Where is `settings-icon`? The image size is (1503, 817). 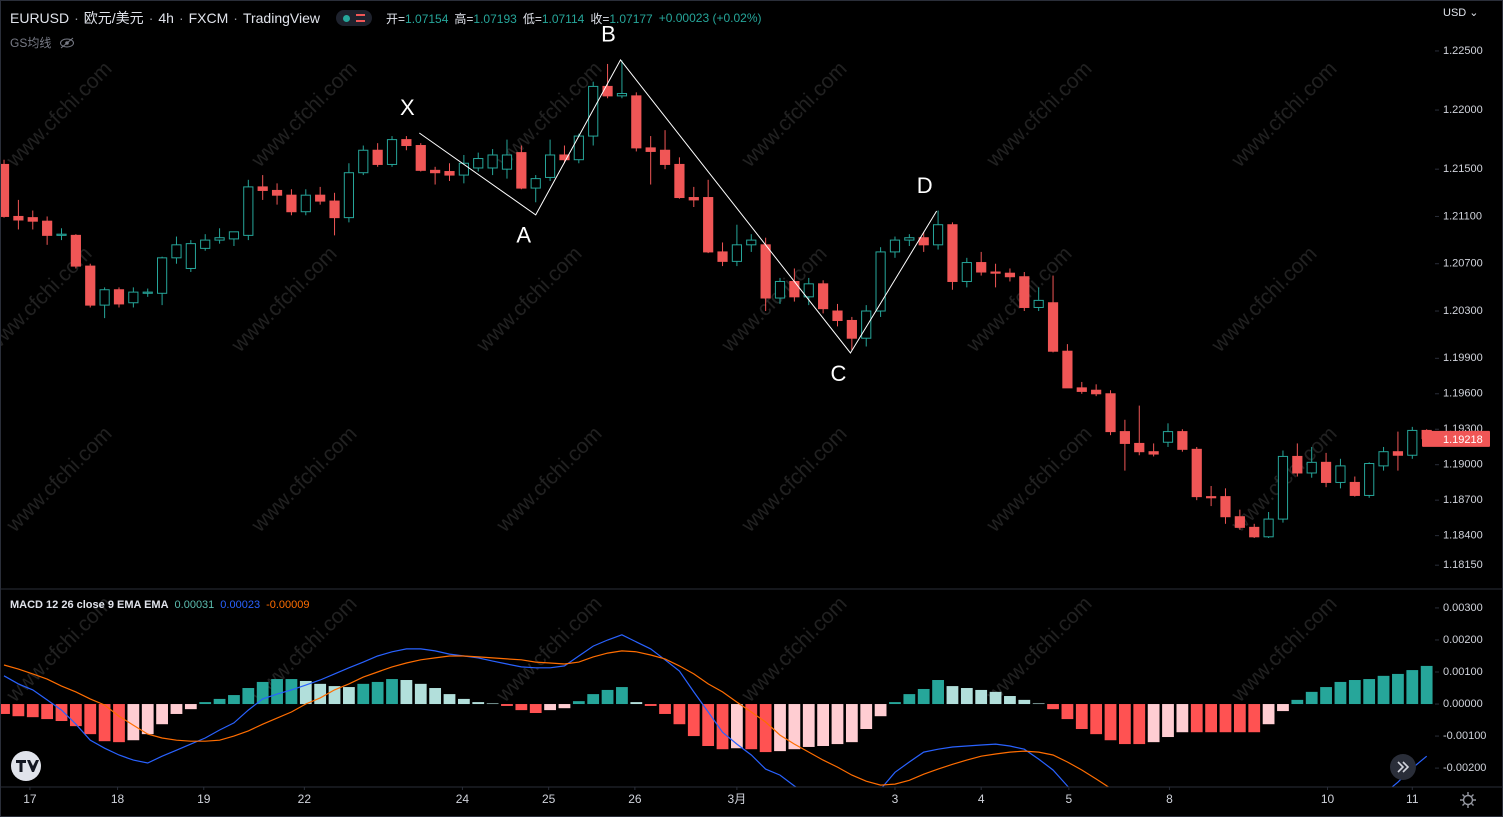
settings-icon is located at coordinates (1468, 800).